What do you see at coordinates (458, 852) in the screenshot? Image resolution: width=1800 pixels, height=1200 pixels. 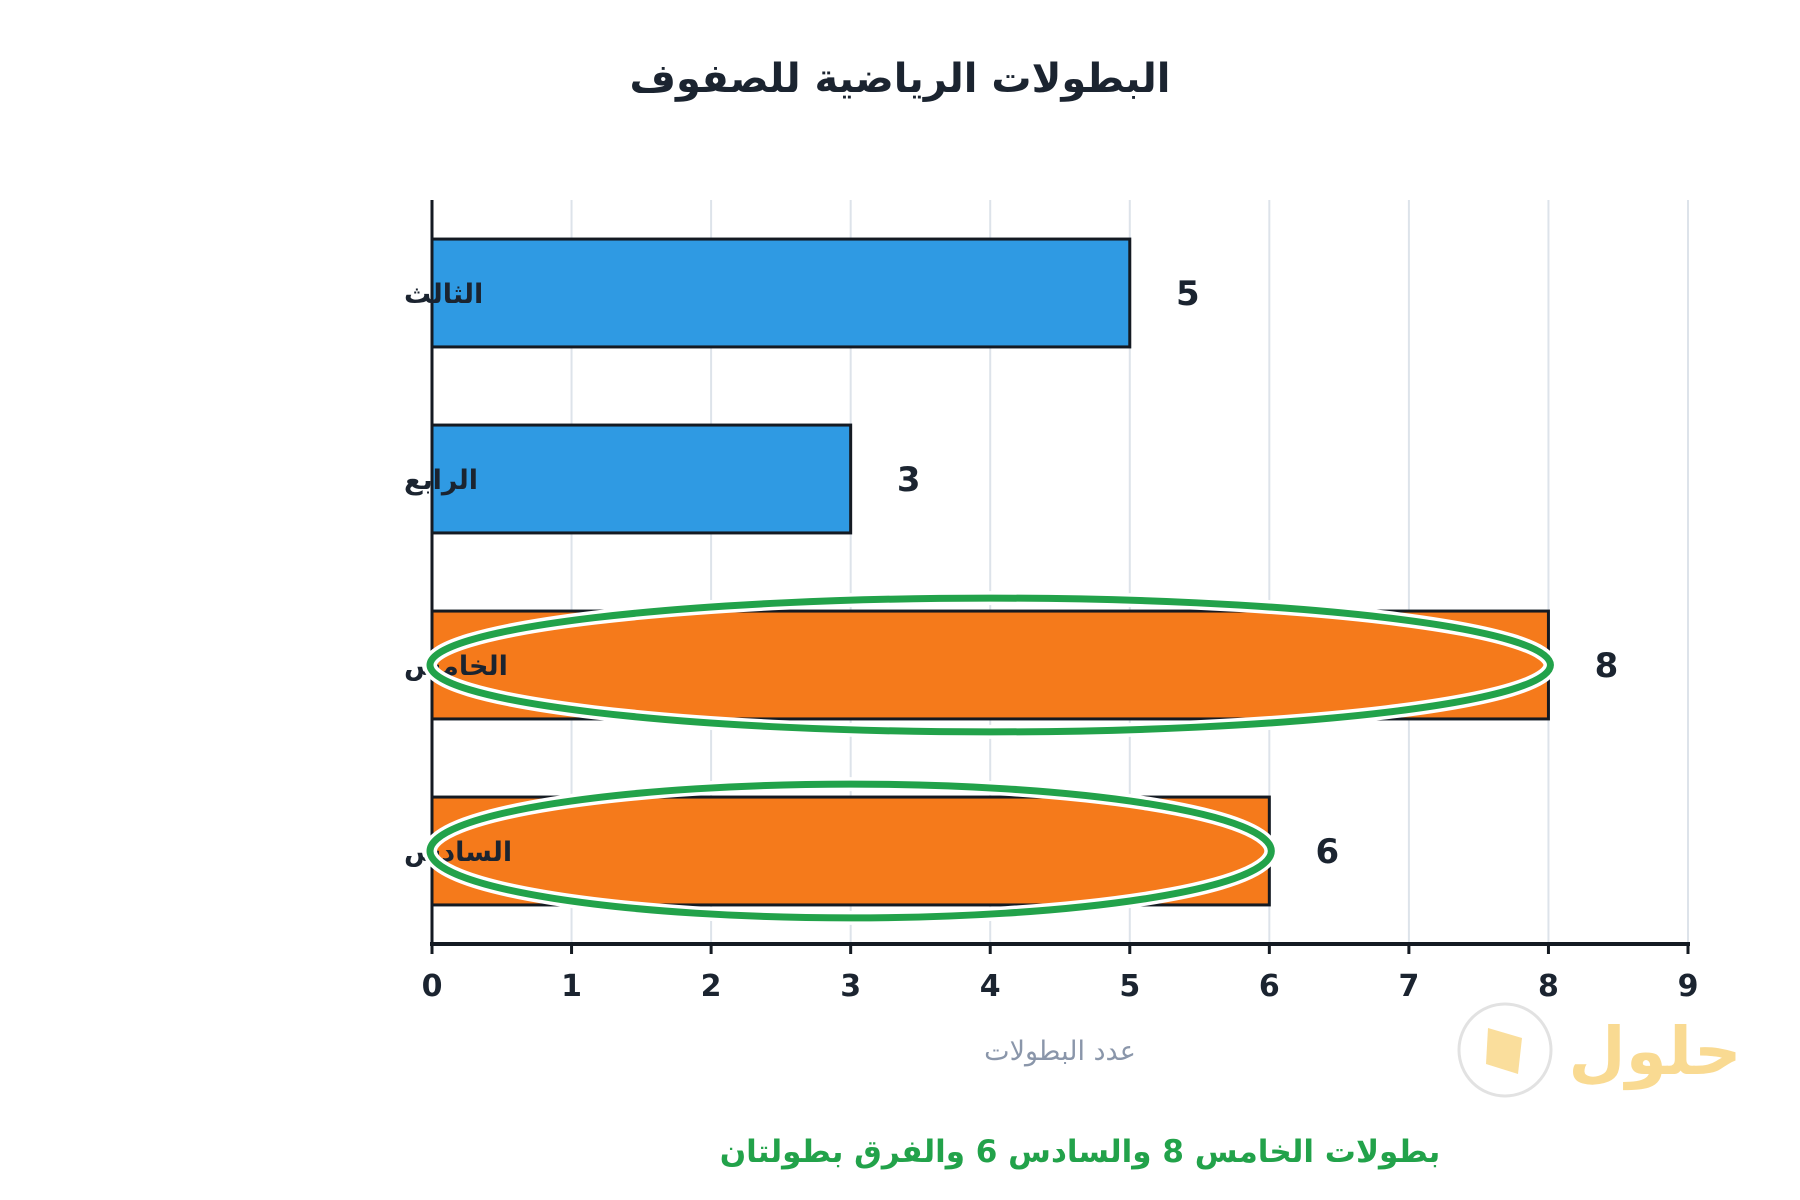 I see `category-label: السادس` at bounding box center [458, 852].